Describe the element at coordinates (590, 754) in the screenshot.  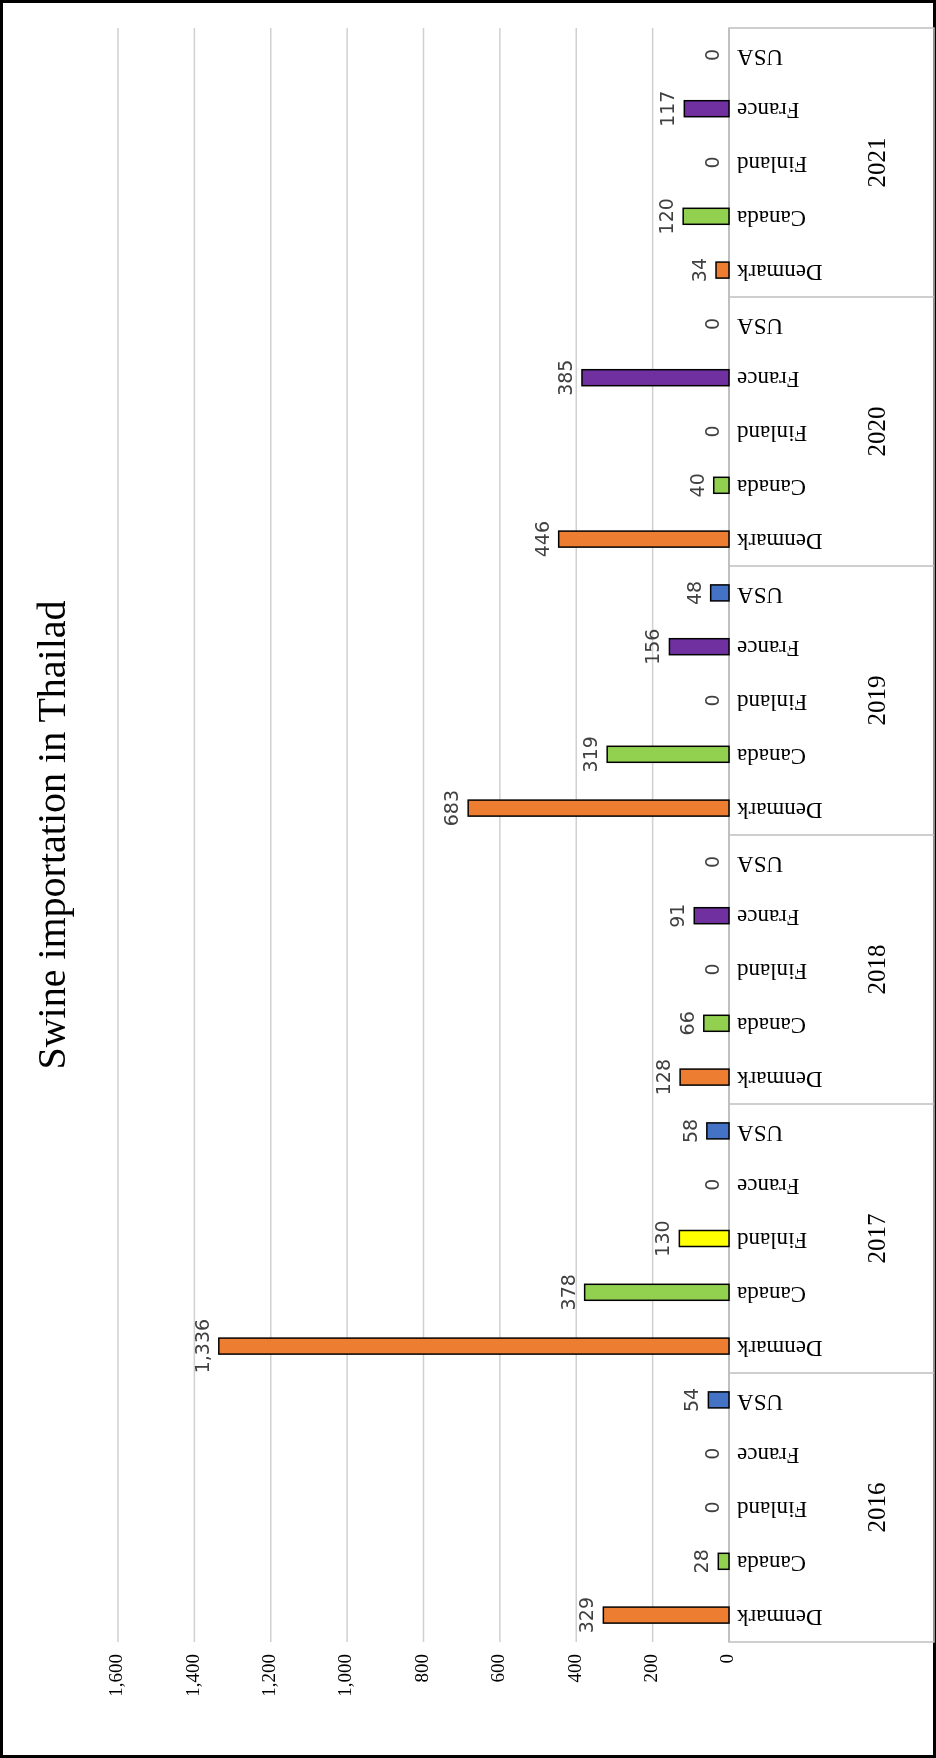
I see `data-label: 319` at that location.